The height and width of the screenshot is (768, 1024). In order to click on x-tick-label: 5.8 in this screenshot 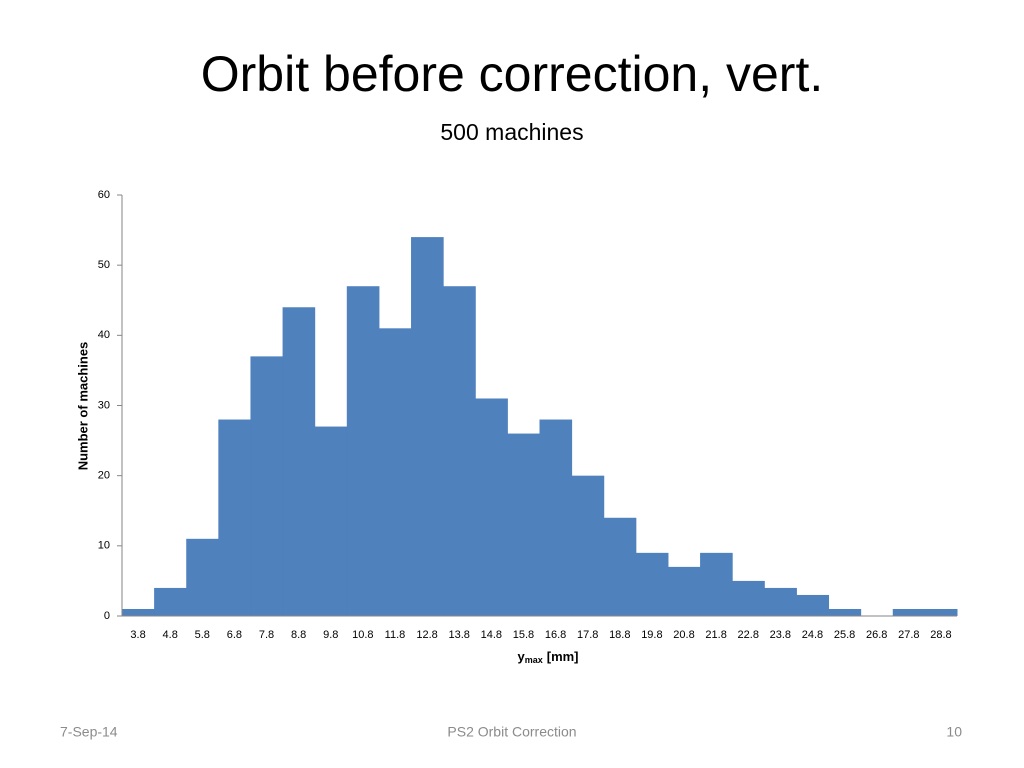, I will do `click(202, 635)`.